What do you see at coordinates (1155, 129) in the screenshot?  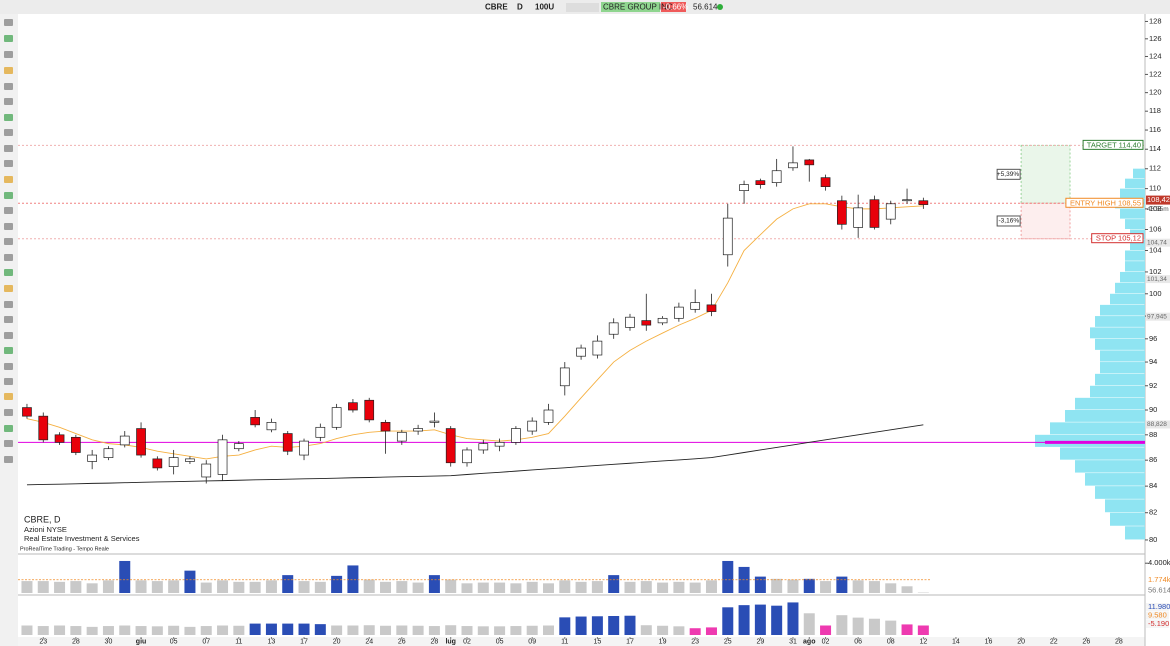 I see `y-tick-label: 116` at bounding box center [1155, 129].